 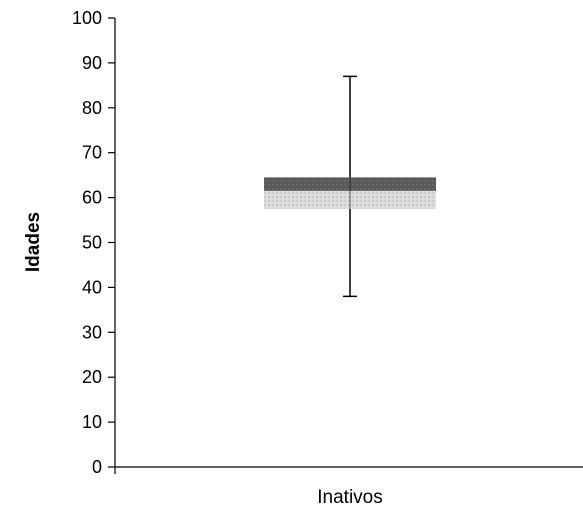 I want to click on y-tick-label: 0, so click(x=97, y=467).